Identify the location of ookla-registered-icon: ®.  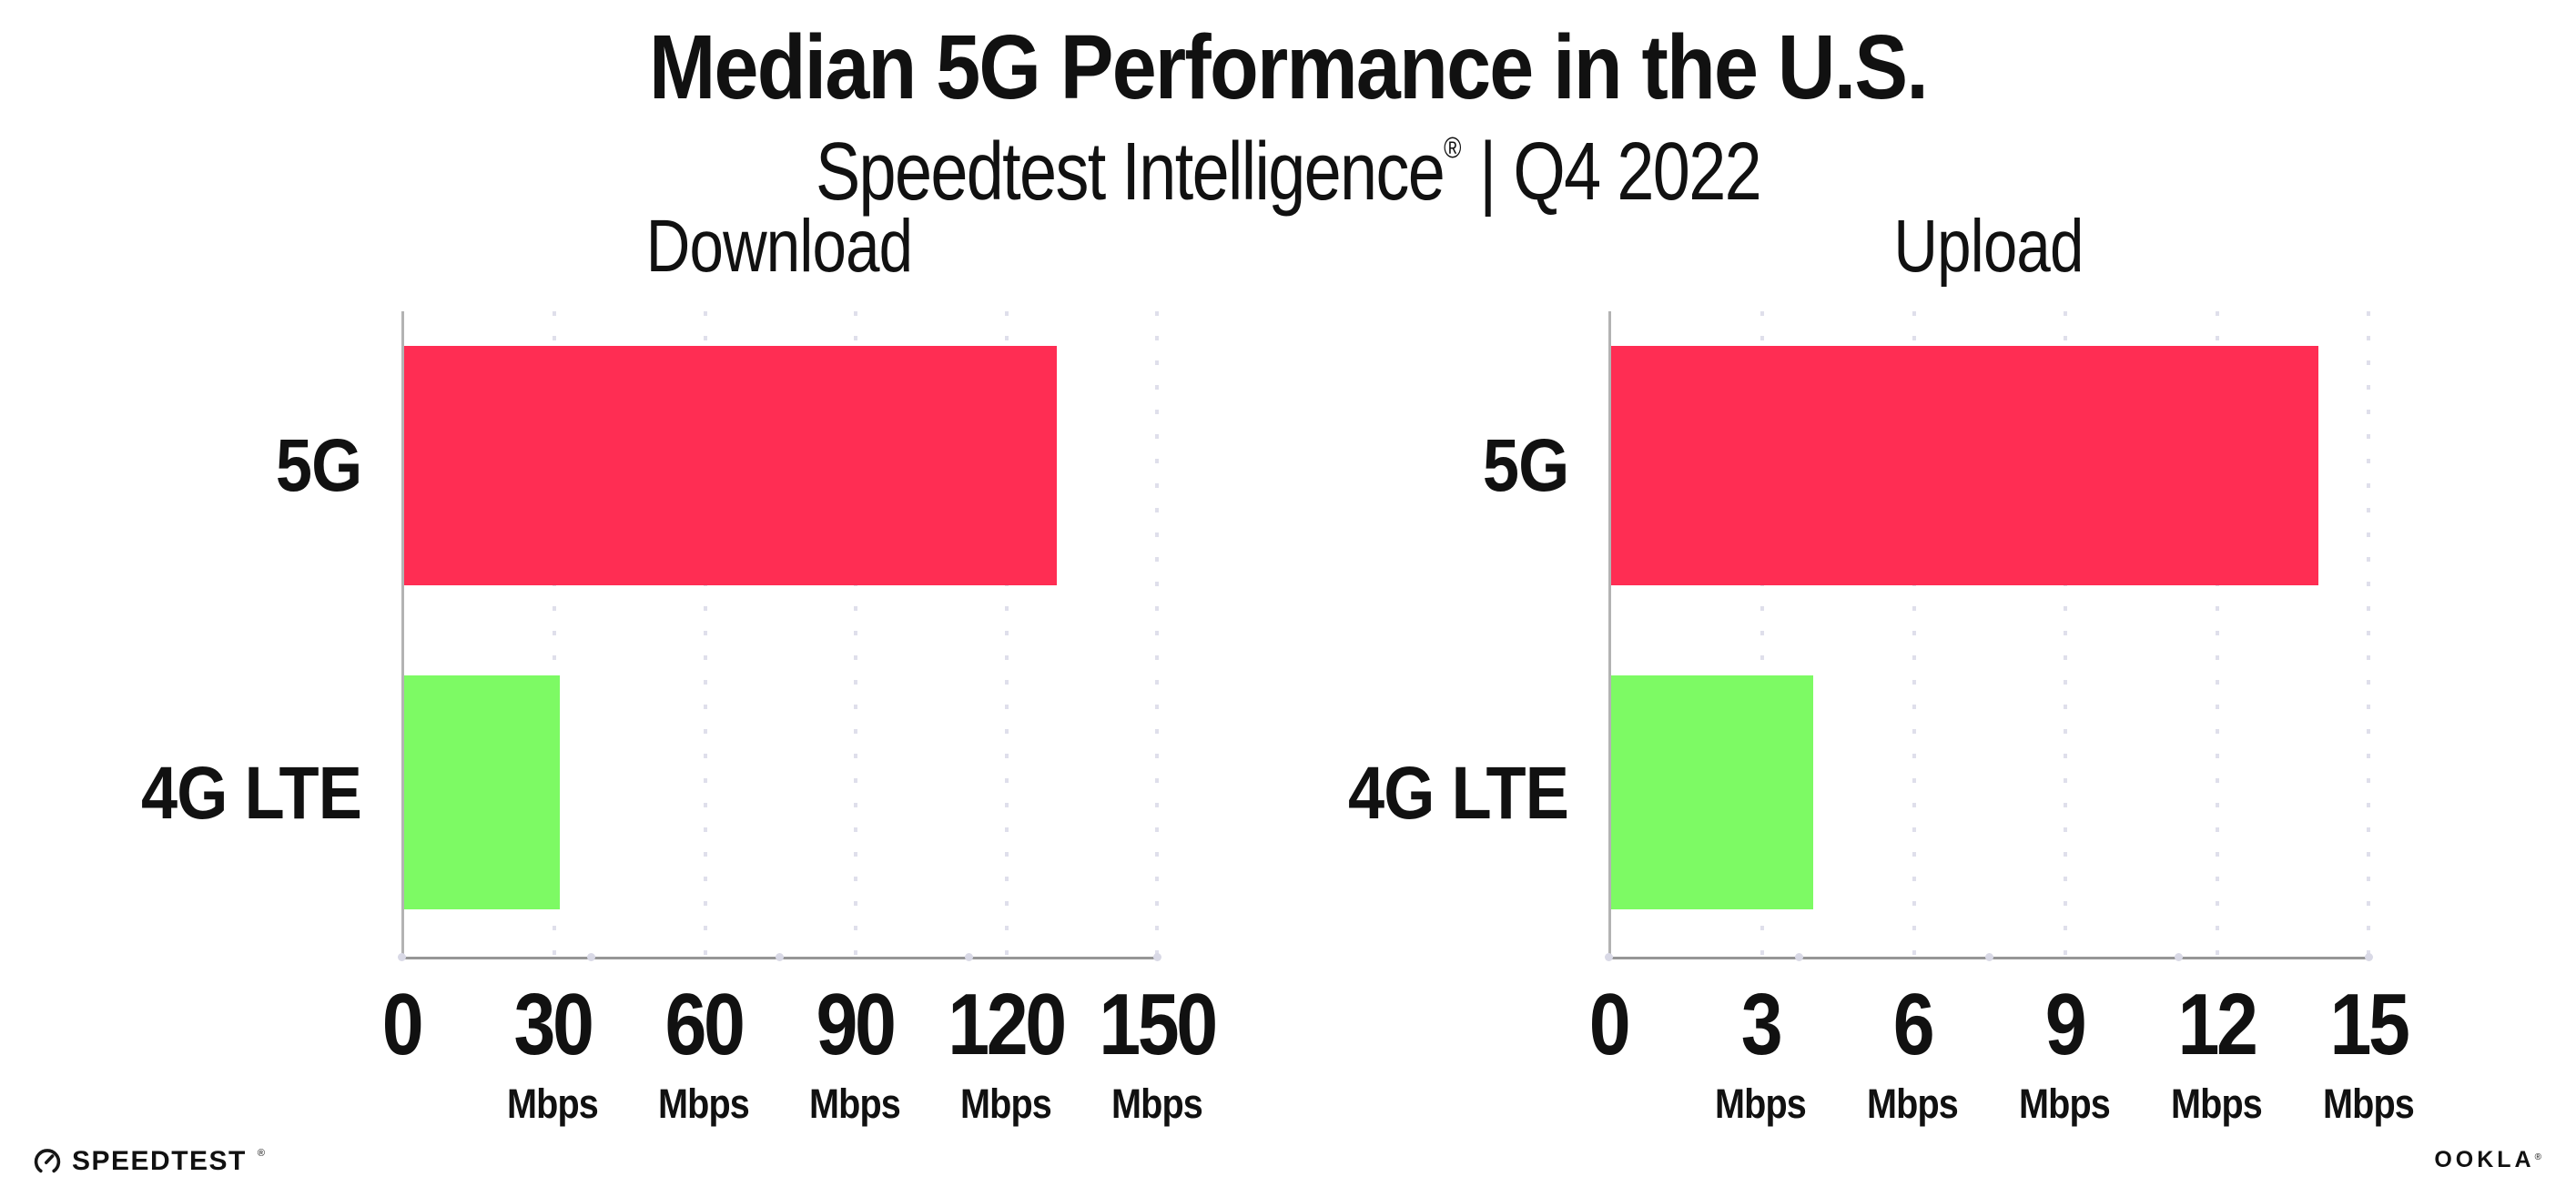
(2537, 1157).